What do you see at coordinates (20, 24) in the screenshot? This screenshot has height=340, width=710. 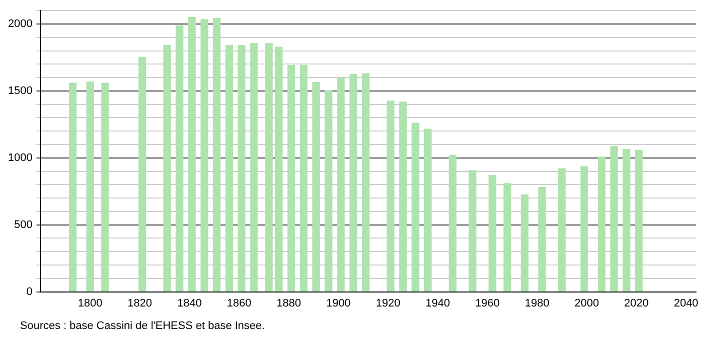 I see `y-tick-label: 2000` at bounding box center [20, 24].